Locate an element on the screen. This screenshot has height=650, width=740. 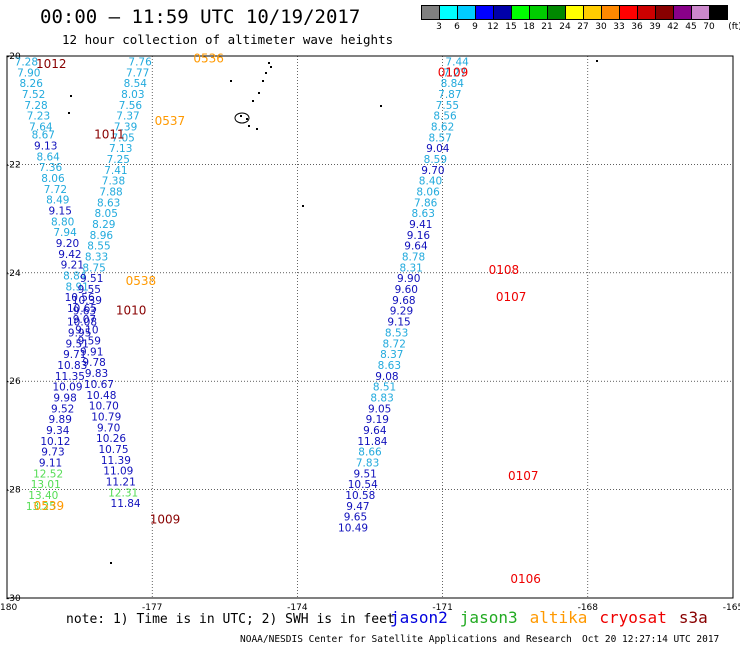
pass-time-label: 1009 is located at coordinates (165, 519).